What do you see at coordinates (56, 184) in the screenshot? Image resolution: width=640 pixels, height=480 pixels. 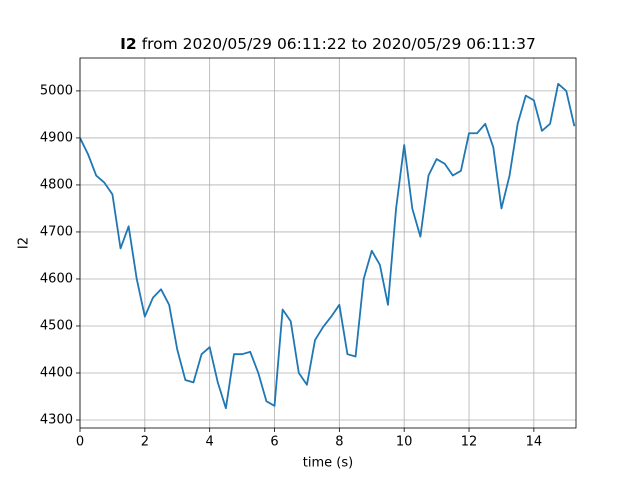 I see `y-tick-label: 4800` at bounding box center [56, 184].